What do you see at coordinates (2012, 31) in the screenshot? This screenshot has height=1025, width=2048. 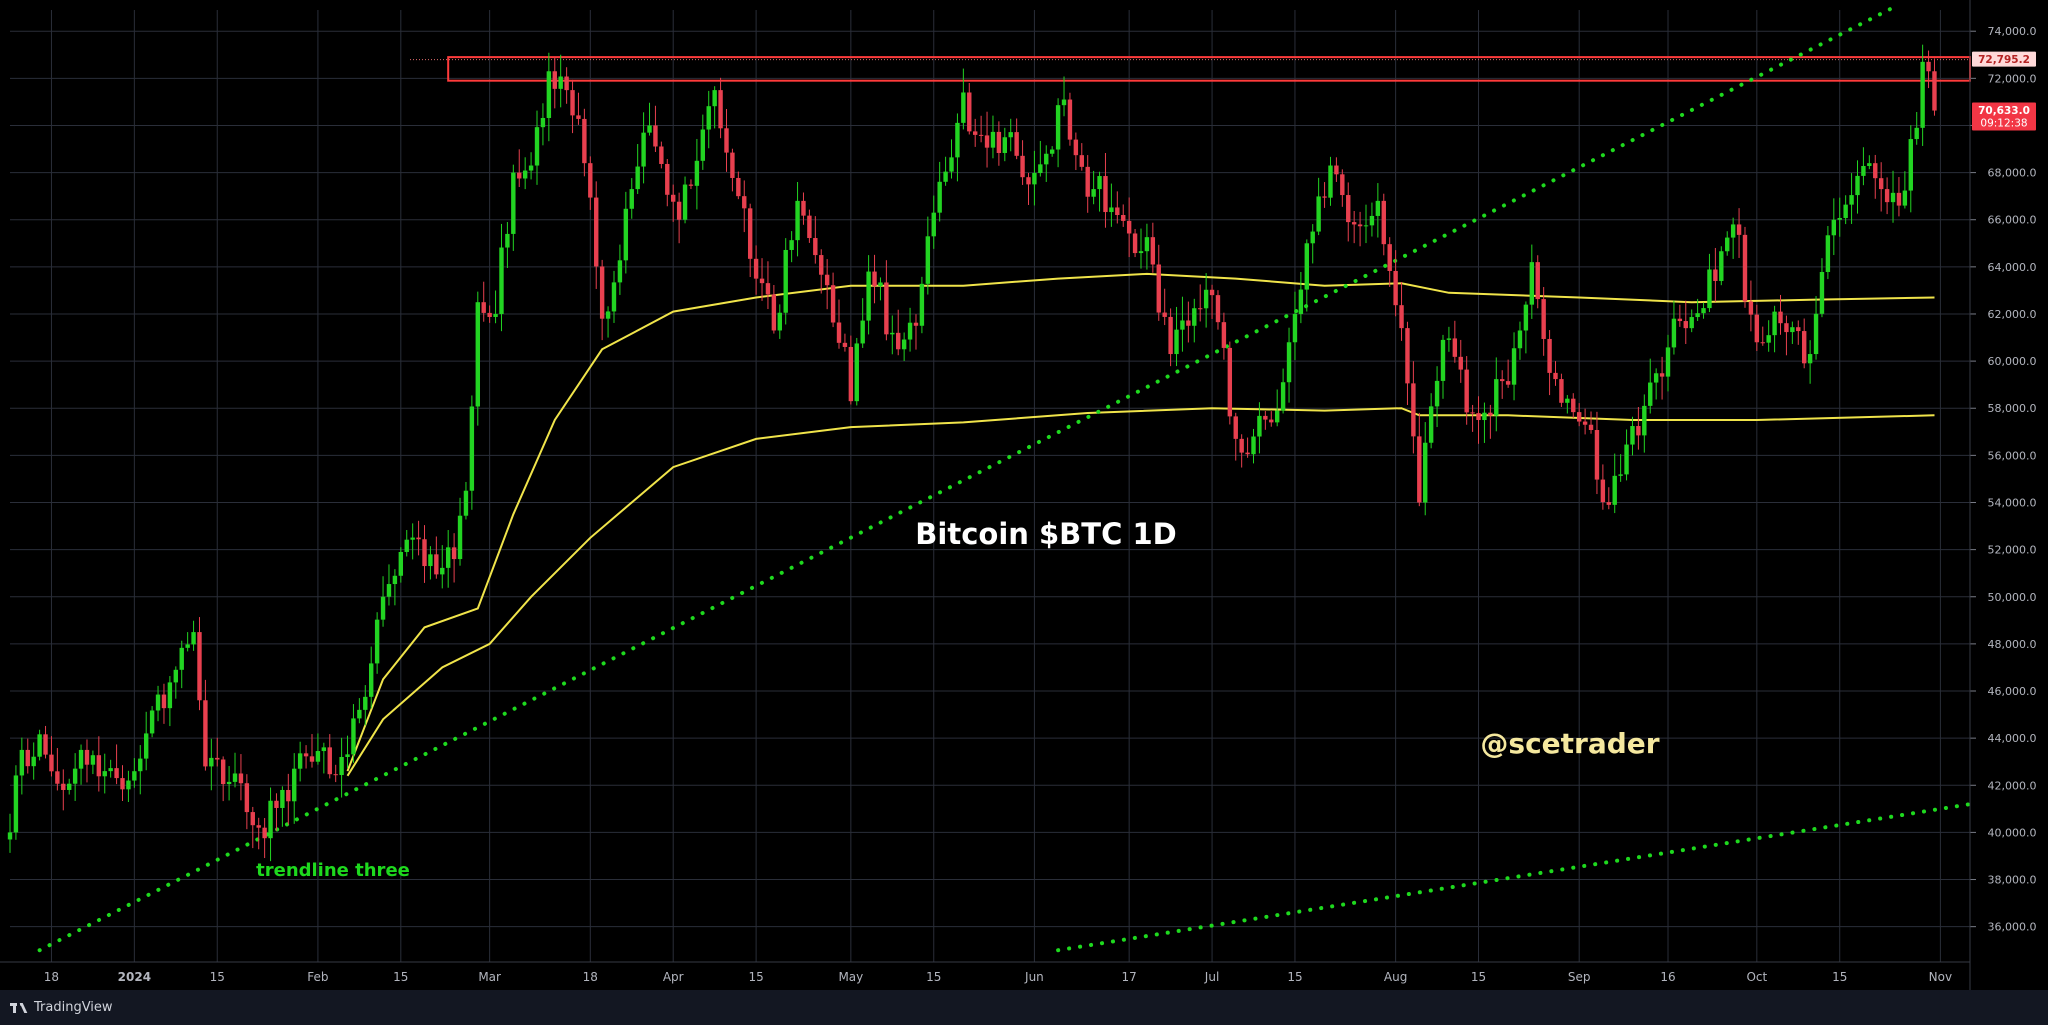 I see `y-tick-label: 74,000.0` at bounding box center [2012, 31].